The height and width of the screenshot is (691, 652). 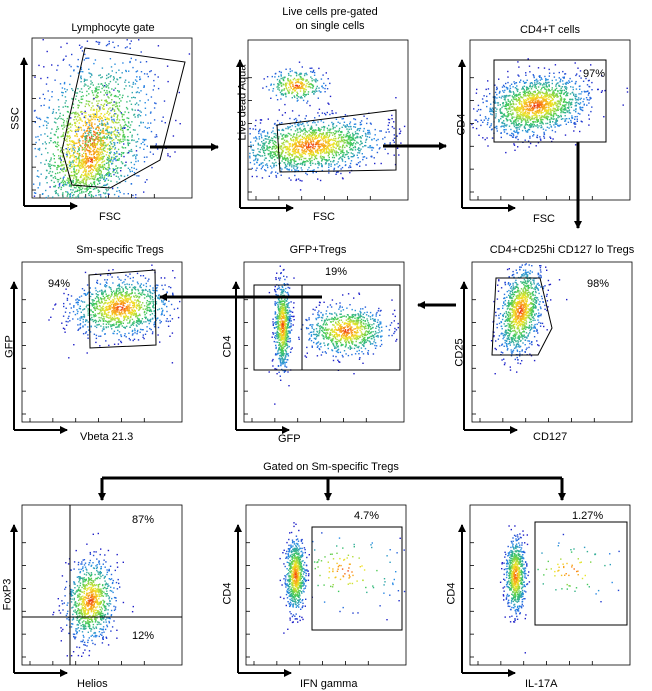 I want to click on ylabel-gfp: CD4, so click(x=227, y=346).